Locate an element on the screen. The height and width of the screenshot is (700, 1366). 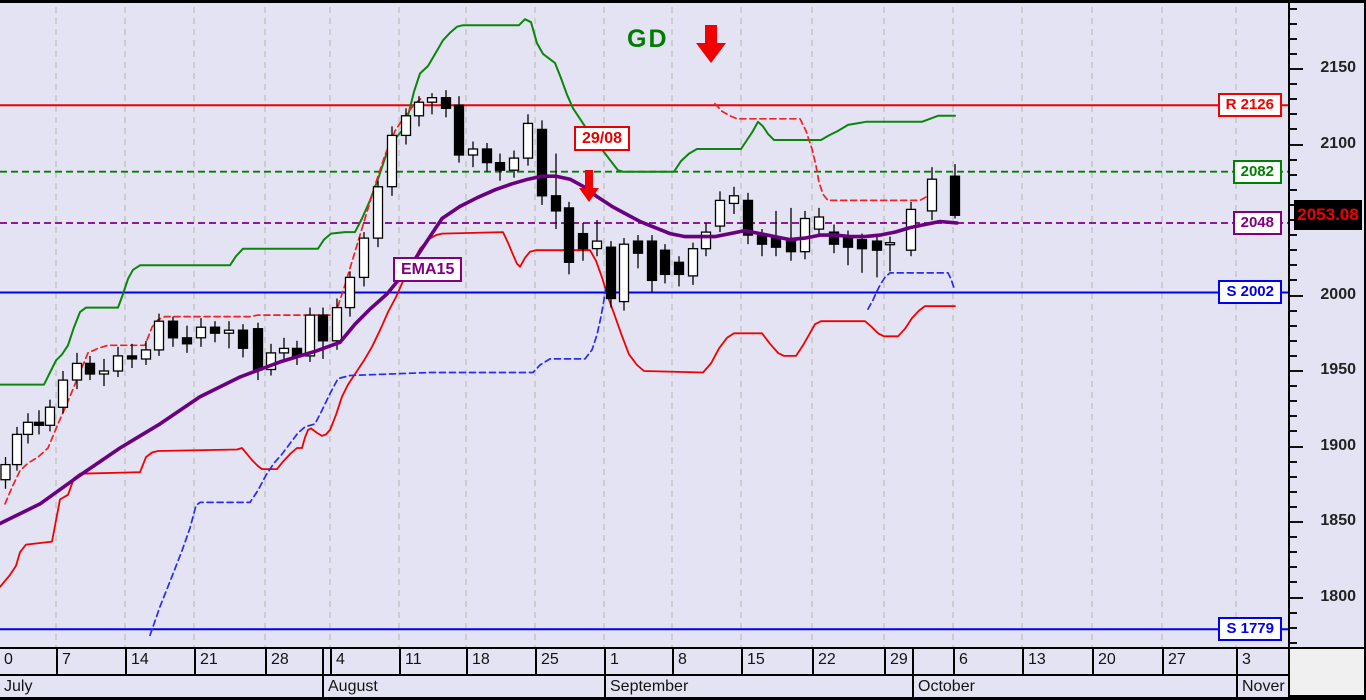
resistance-level-label: R 2126 is located at coordinates (1249, 105).